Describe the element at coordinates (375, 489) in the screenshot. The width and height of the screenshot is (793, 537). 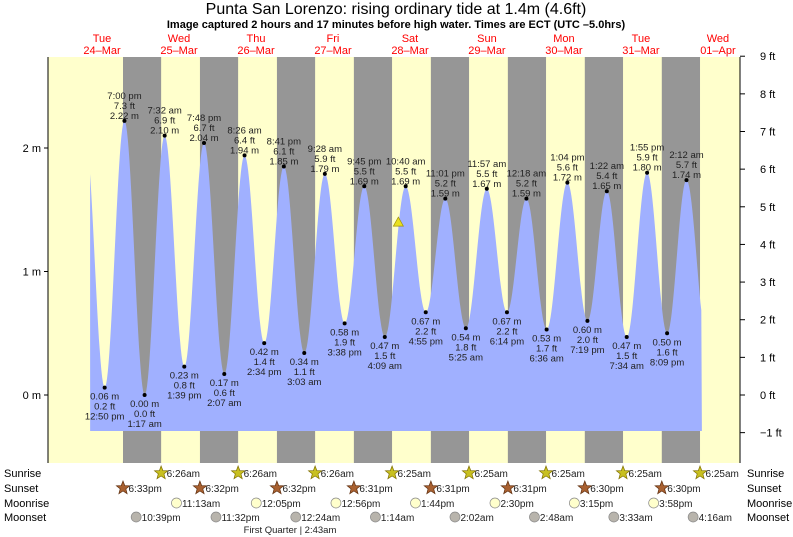
I see `sunset-time: 6:31pm` at that location.